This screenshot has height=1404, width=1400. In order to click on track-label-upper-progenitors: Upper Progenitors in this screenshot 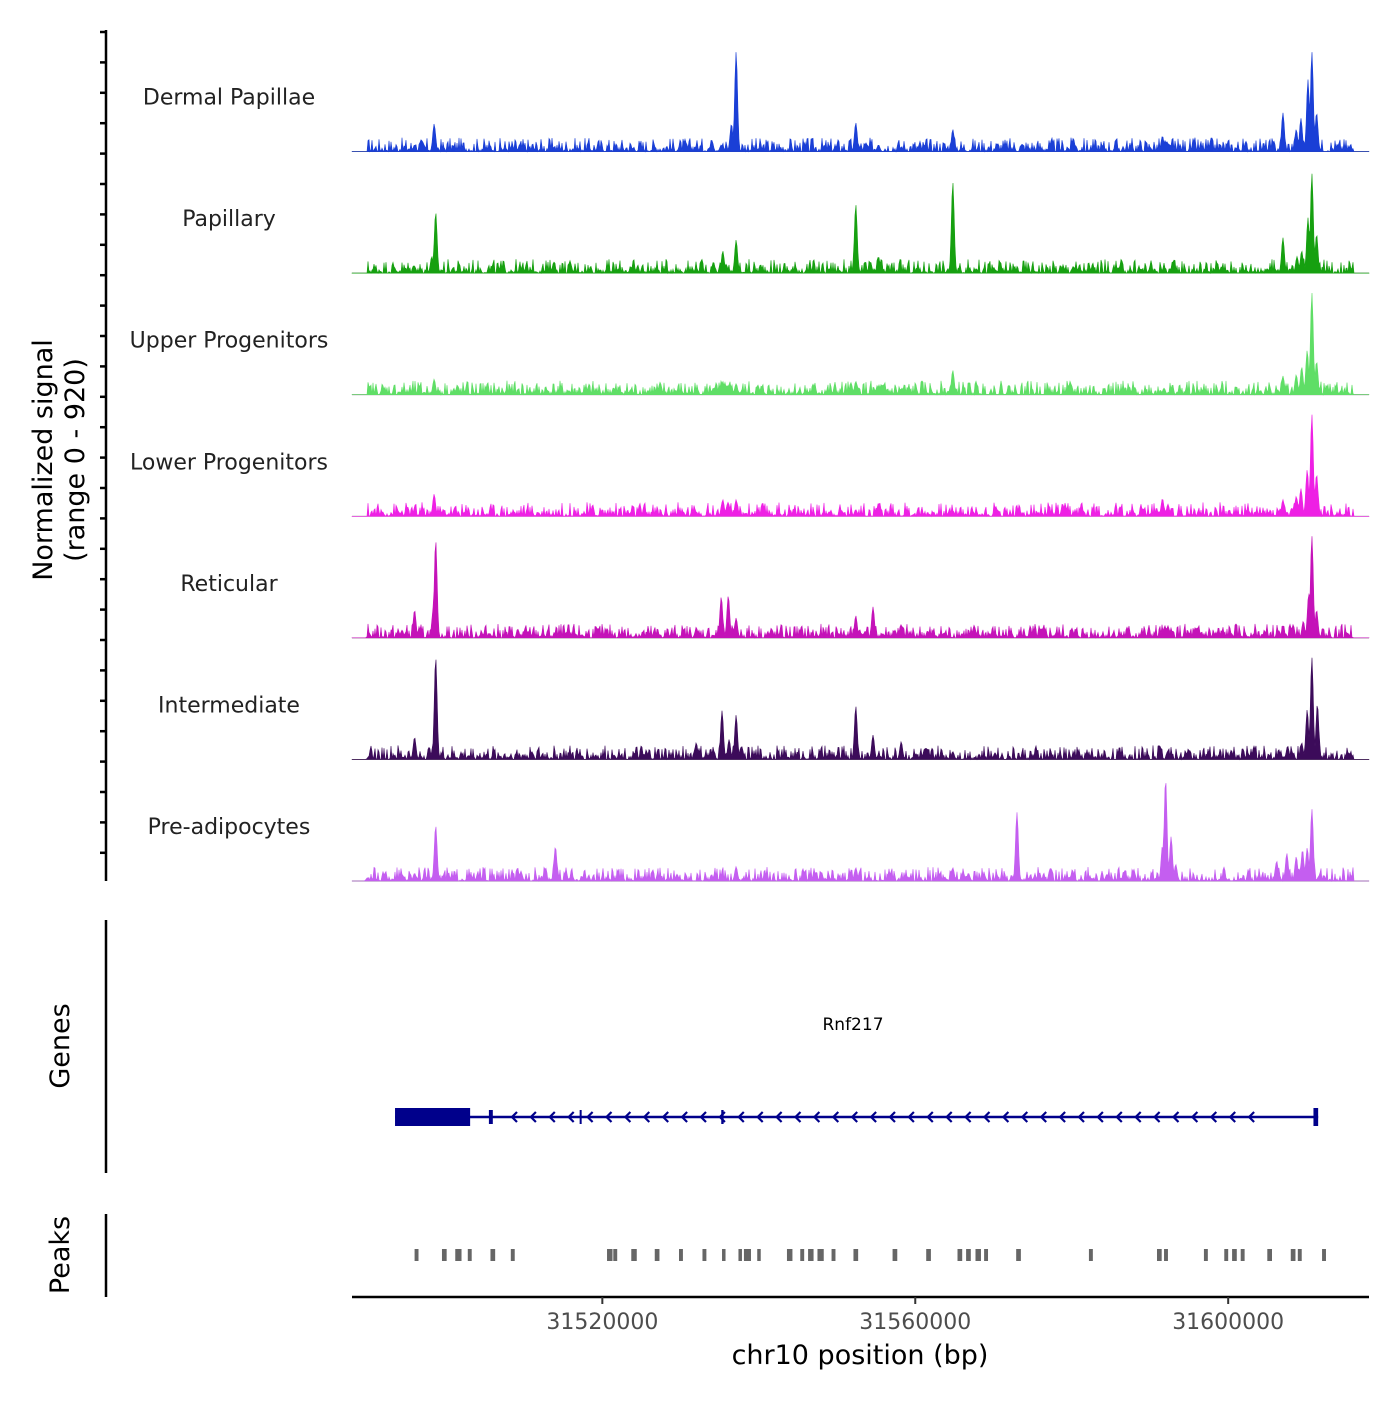, I will do `click(229, 341)`.